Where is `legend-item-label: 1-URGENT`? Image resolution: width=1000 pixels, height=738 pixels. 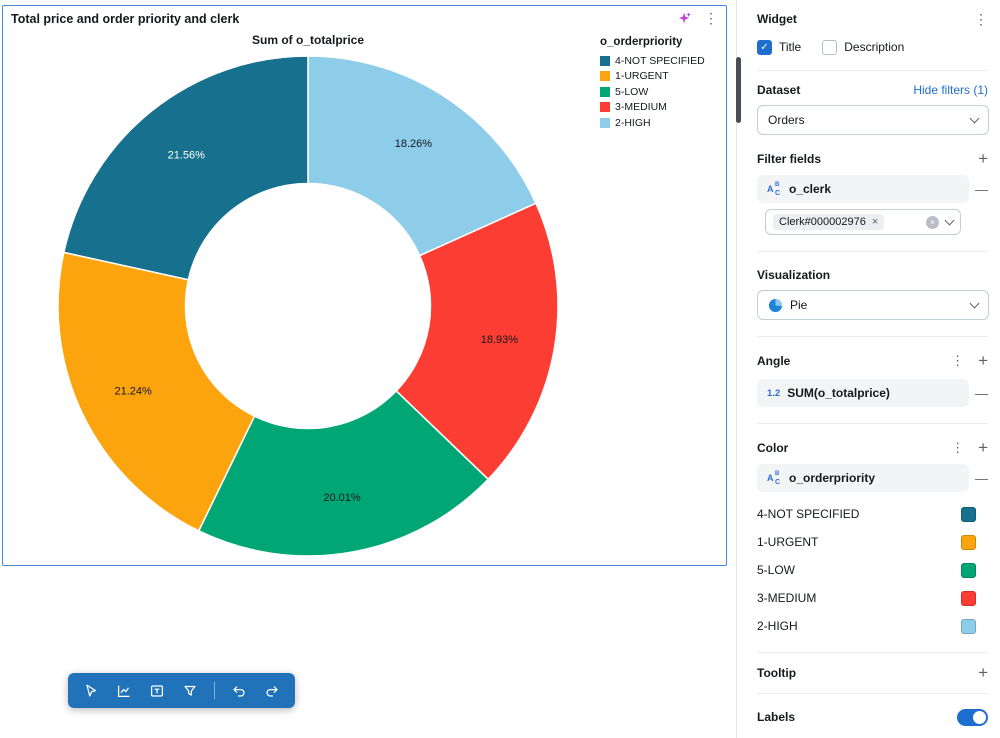
legend-item-label: 1-URGENT is located at coordinates (642, 76).